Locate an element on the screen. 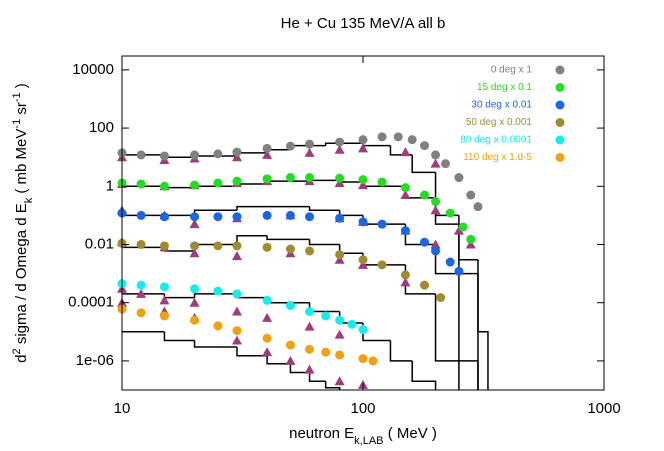 Image resolution: width=664 pixels, height=451 pixels. y-tick-label: 10000 is located at coordinates (93, 69).